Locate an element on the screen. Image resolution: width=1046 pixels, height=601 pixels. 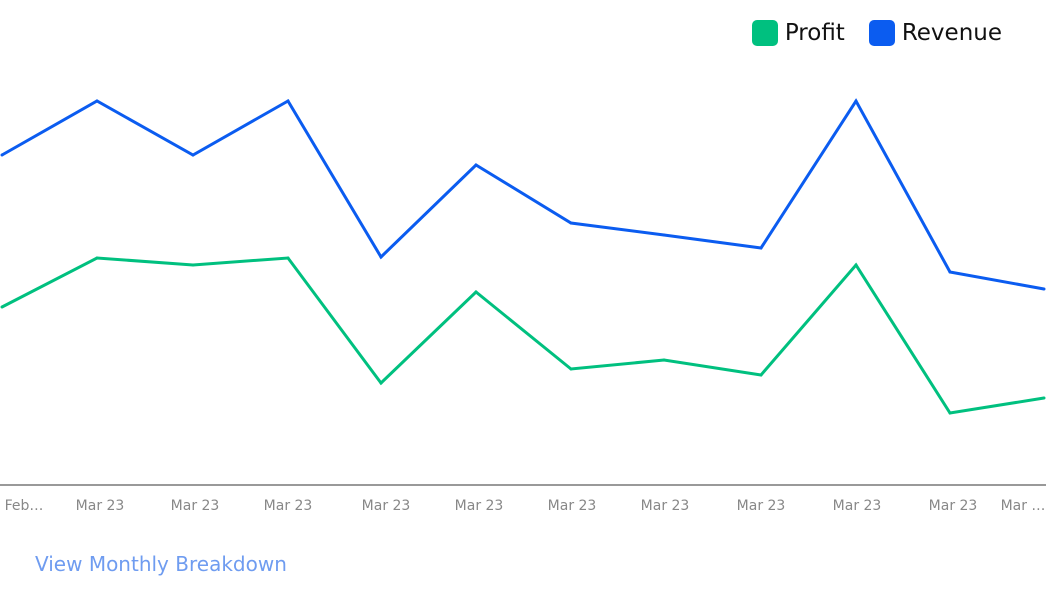
legend-label-profit: Profit is located at coordinates (814, 33).